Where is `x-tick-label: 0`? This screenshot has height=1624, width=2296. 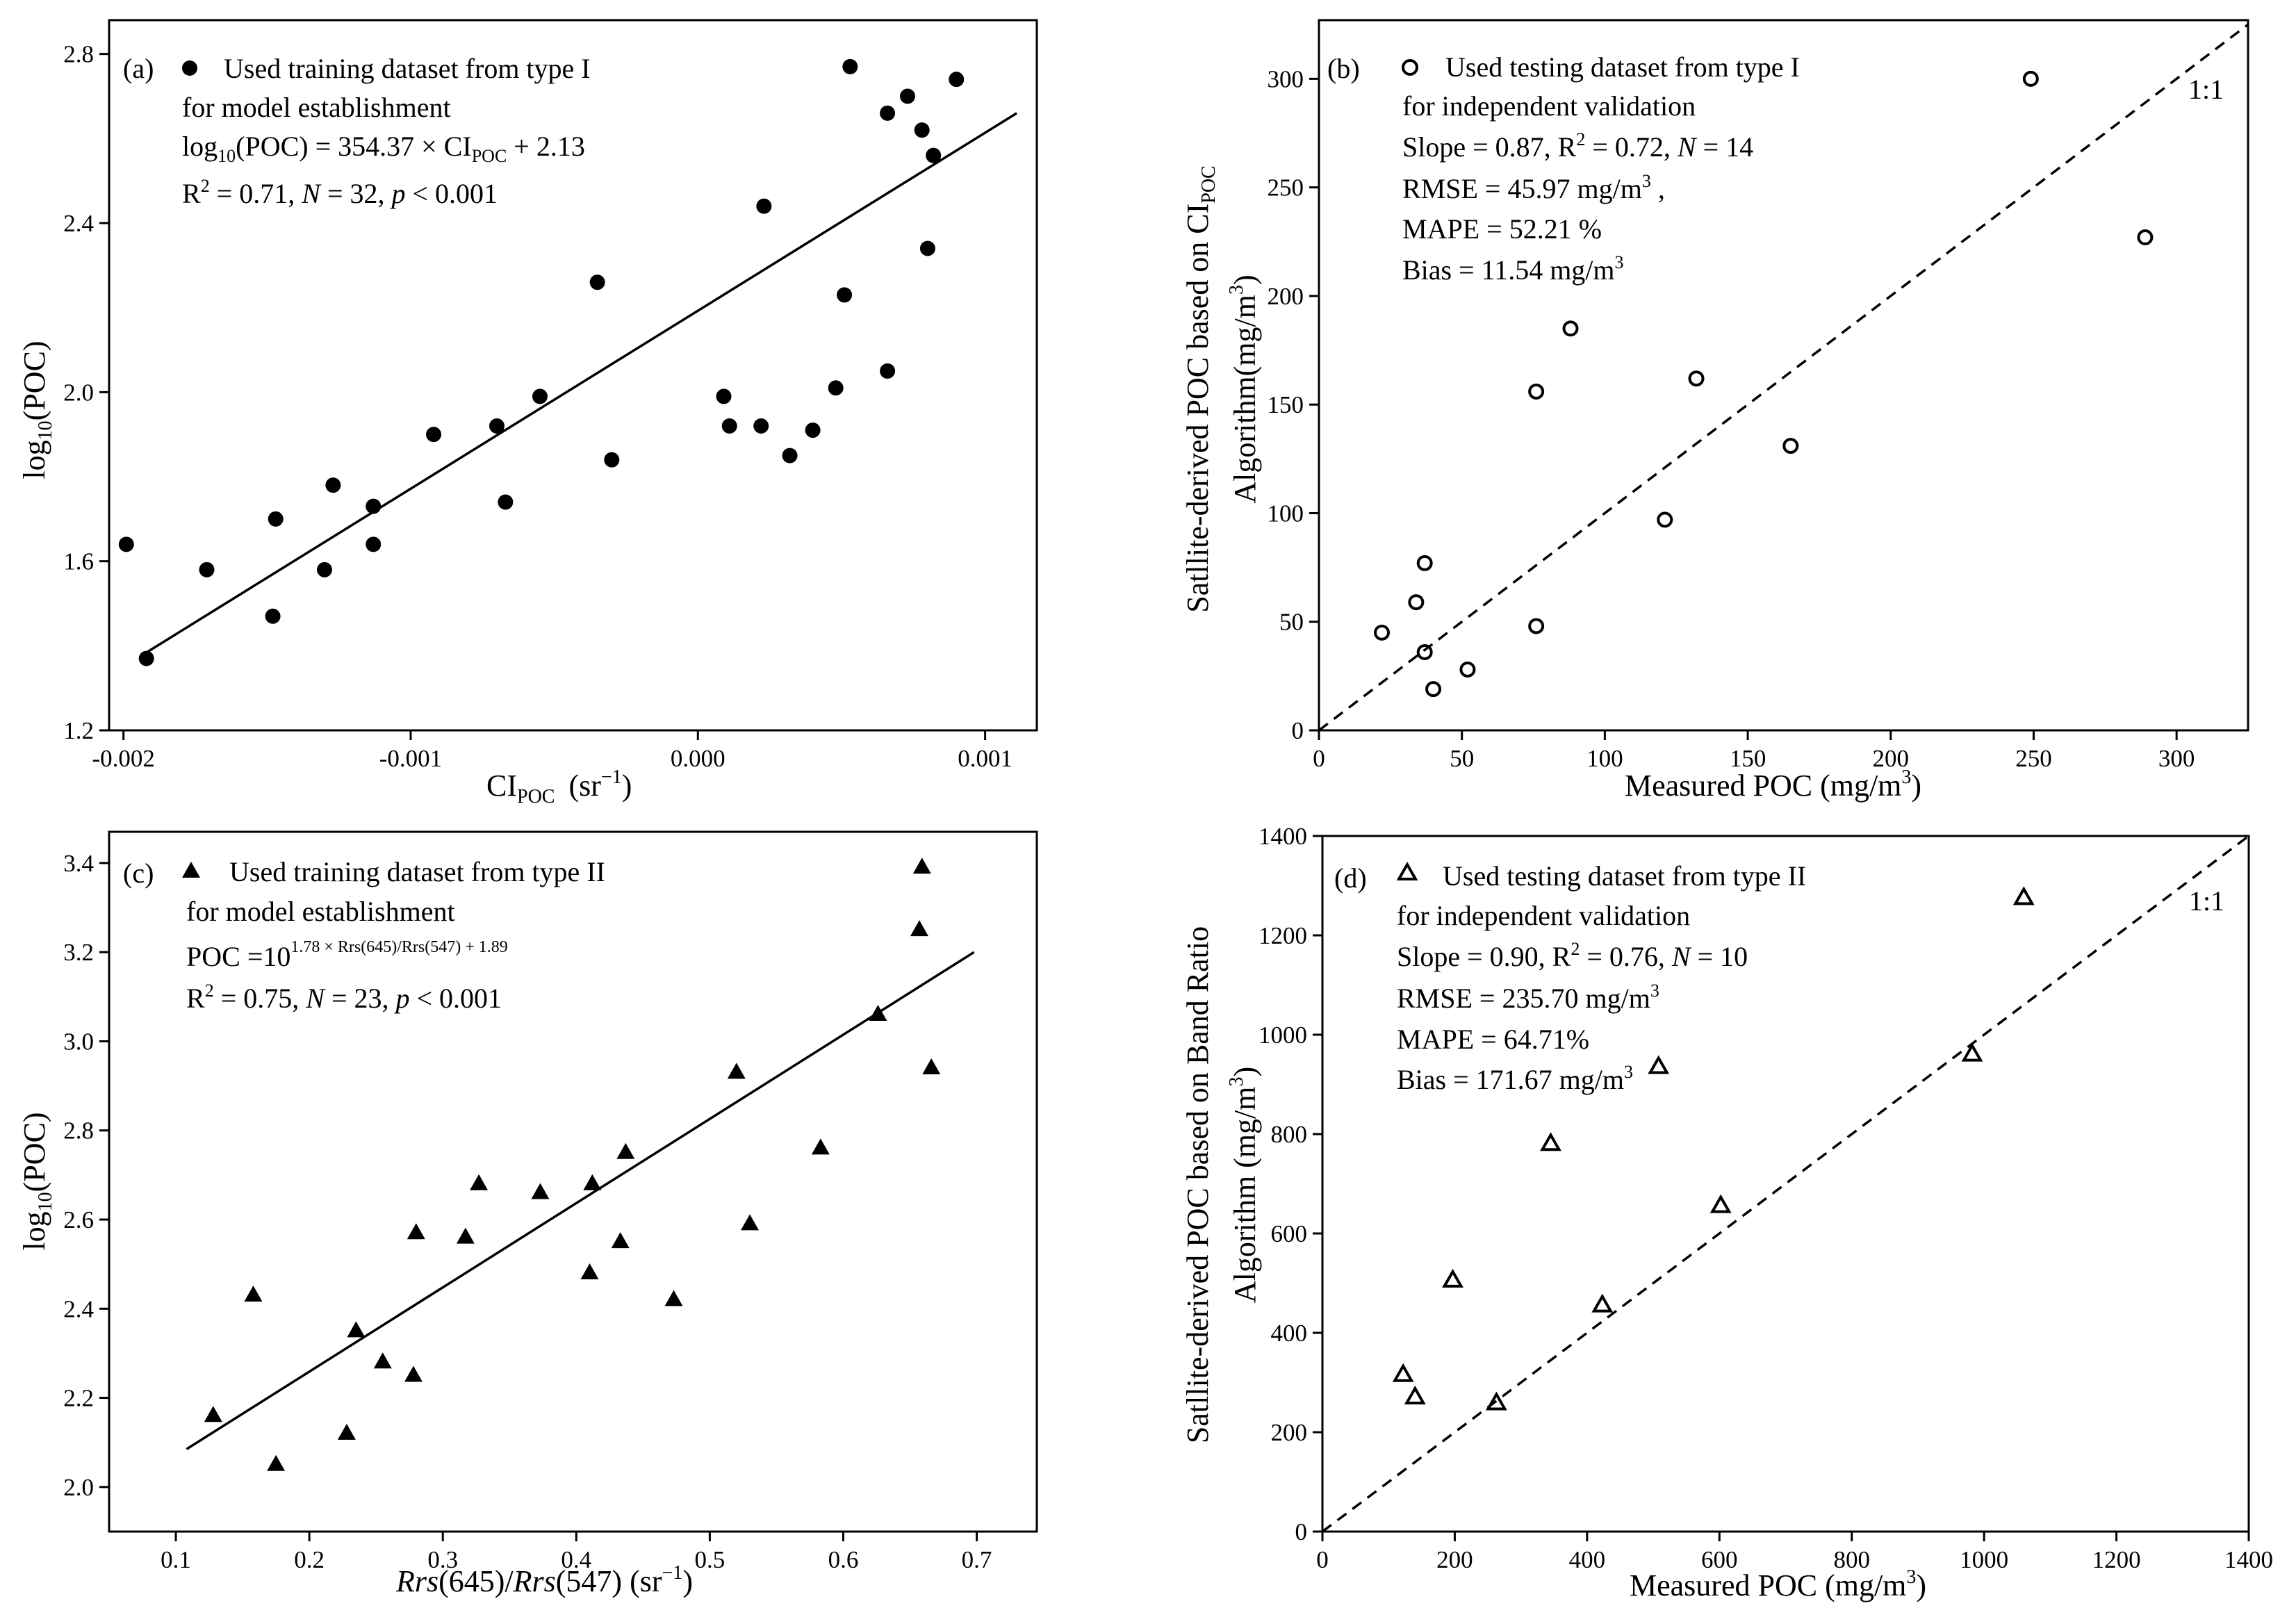 x-tick-label: 0 is located at coordinates (1322, 1559).